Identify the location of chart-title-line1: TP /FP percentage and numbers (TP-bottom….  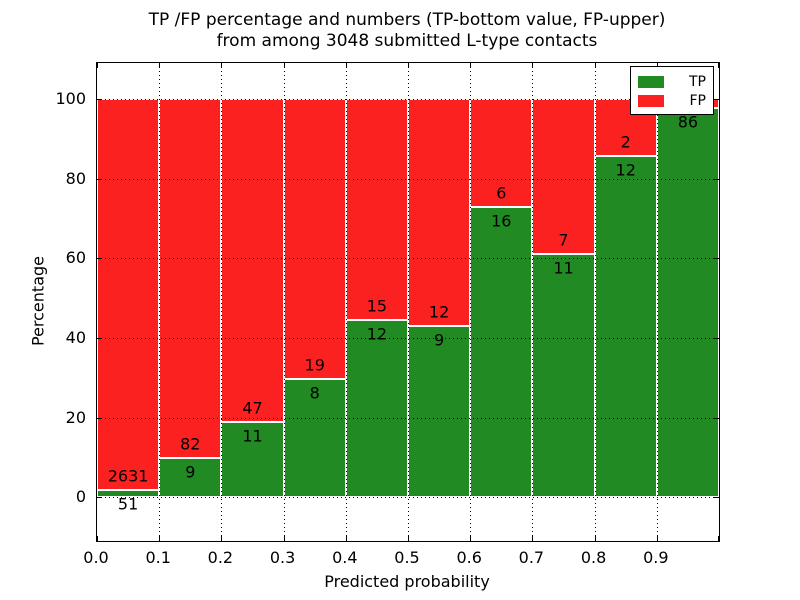
(407, 20).